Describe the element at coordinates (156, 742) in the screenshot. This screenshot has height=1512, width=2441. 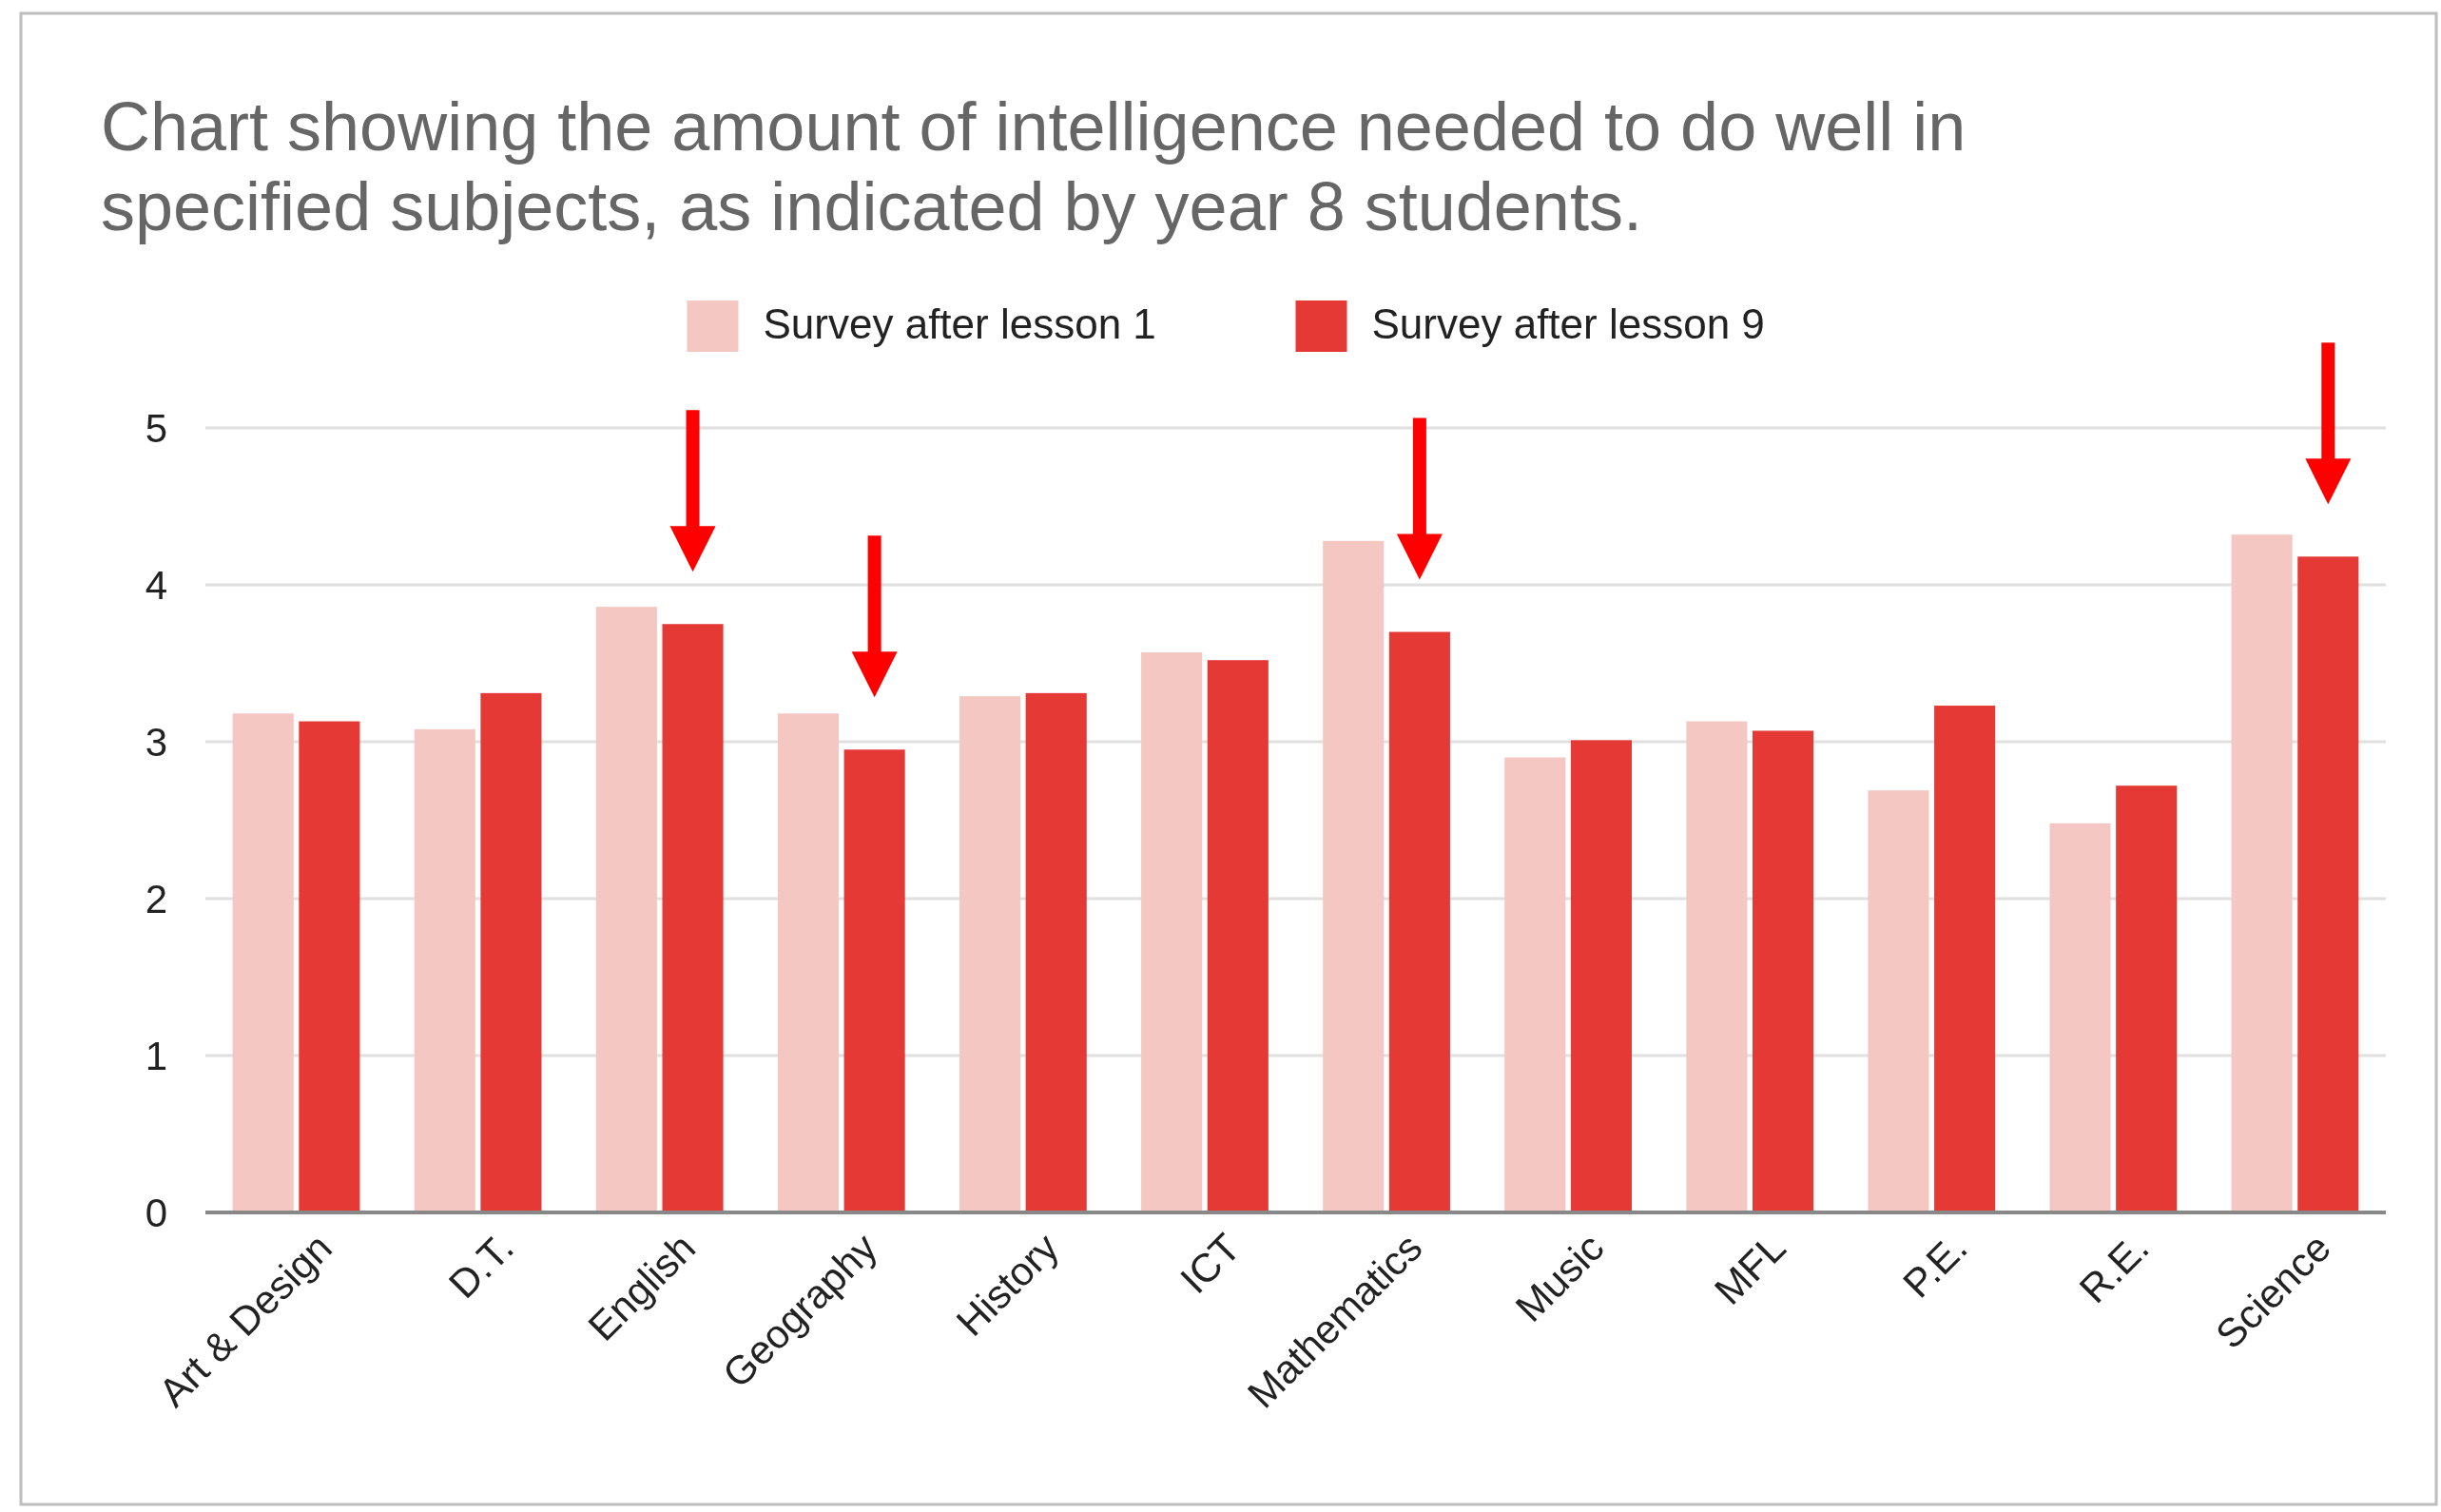
I see `y-tick-label: 3` at that location.